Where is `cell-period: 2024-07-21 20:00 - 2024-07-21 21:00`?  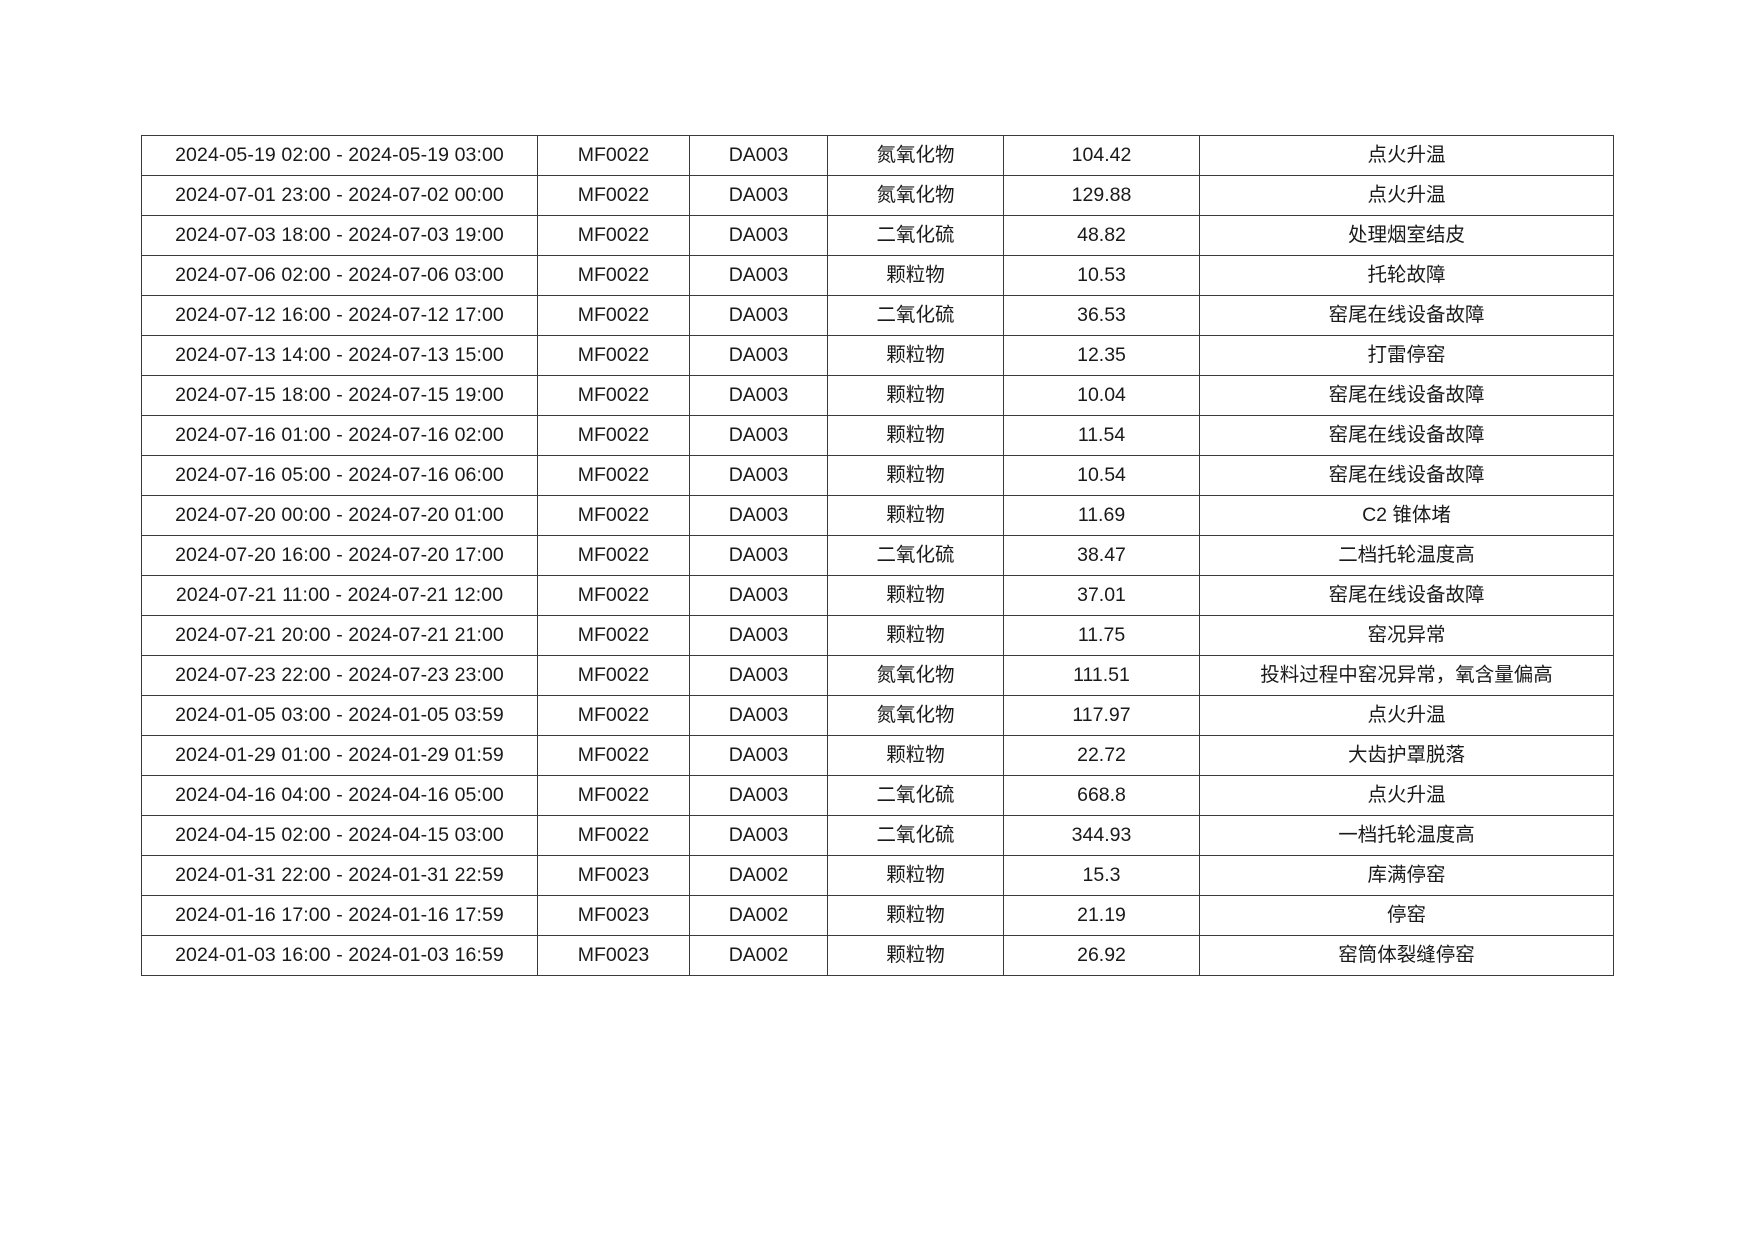 cell-period: 2024-07-21 20:00 - 2024-07-21 21:00 is located at coordinates (339, 635).